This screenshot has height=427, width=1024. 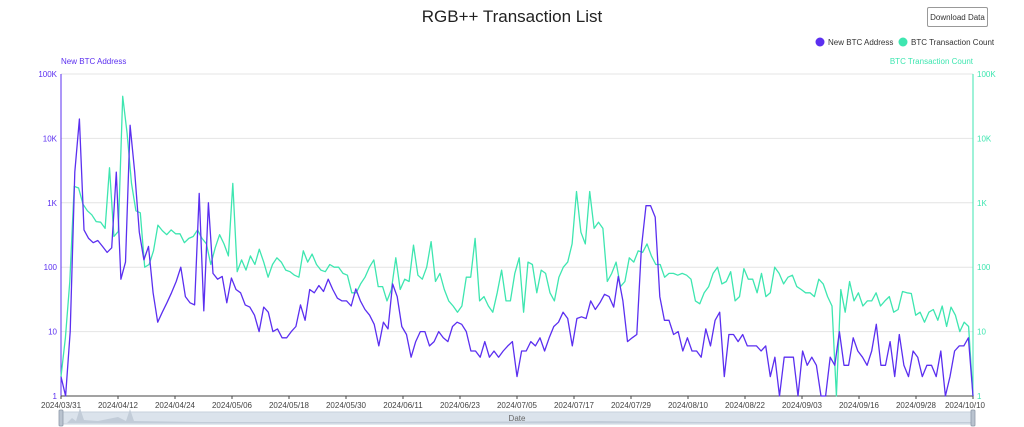 What do you see at coordinates (61, 418) in the screenshot?
I see `slider-left-handle` at bounding box center [61, 418].